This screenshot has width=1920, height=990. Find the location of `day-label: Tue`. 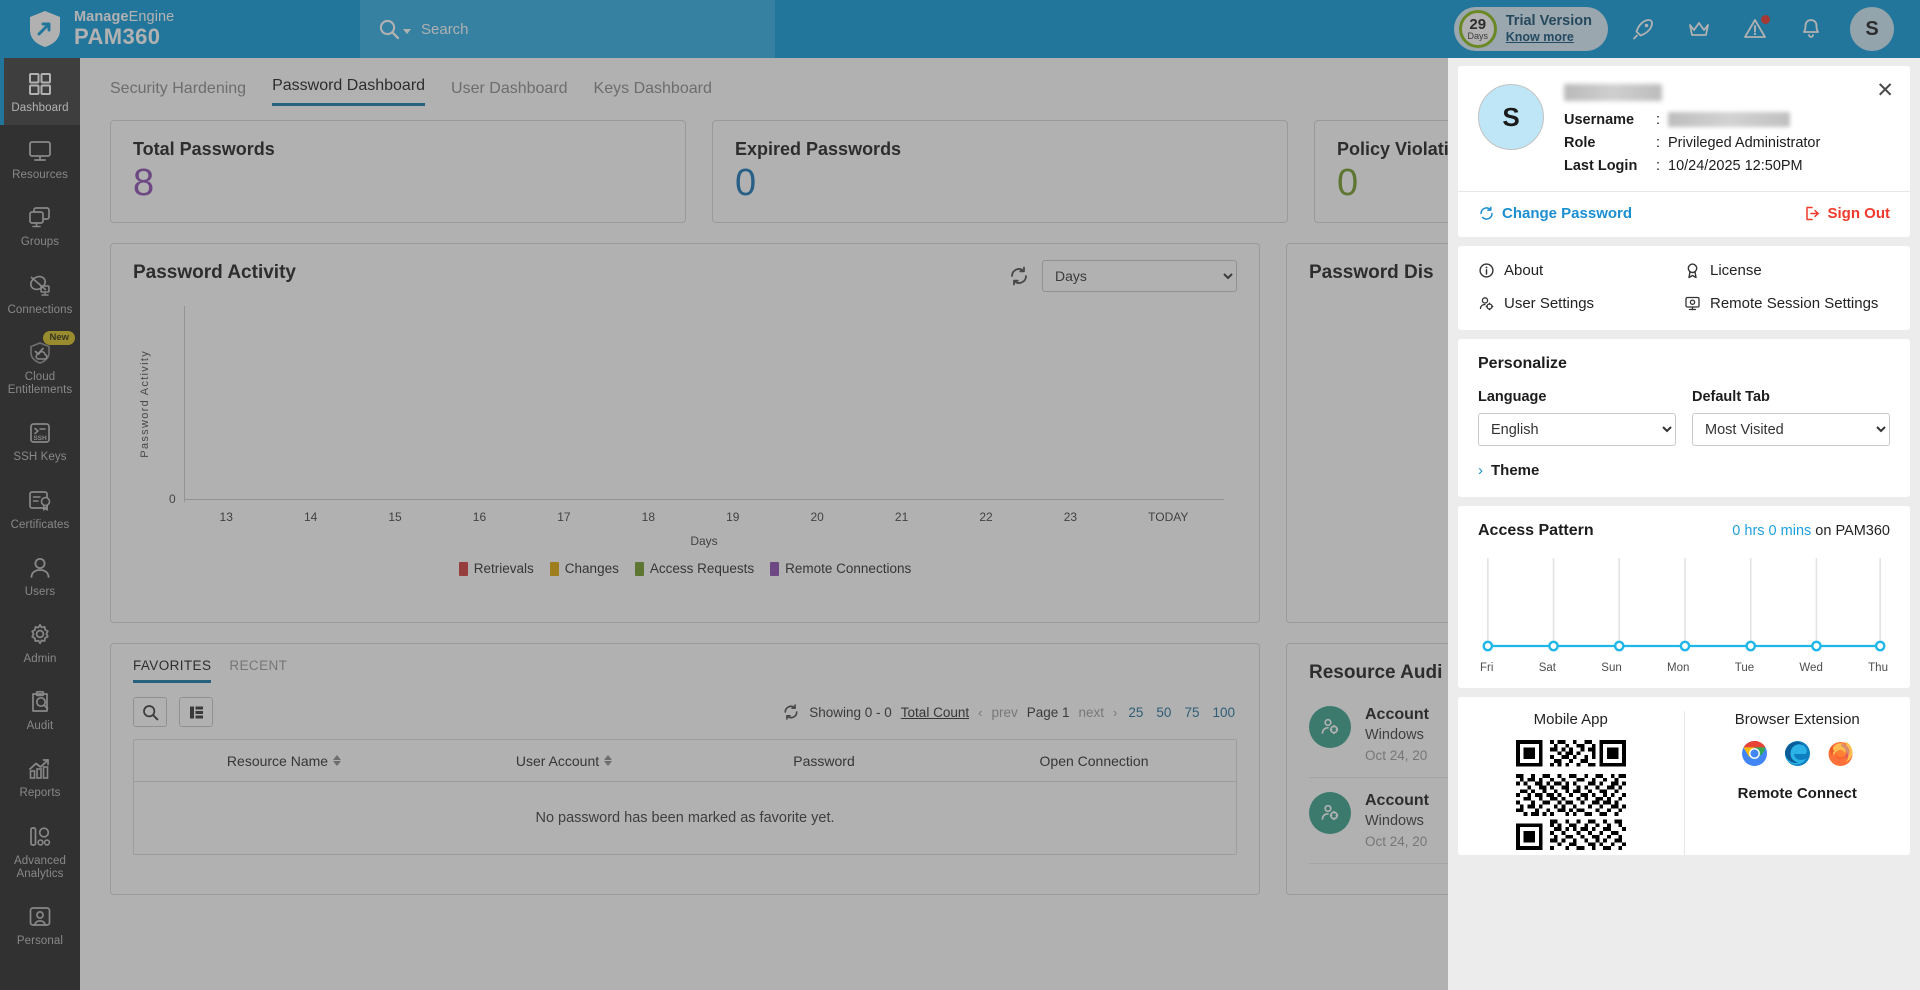

day-label: Tue is located at coordinates (1744, 668).